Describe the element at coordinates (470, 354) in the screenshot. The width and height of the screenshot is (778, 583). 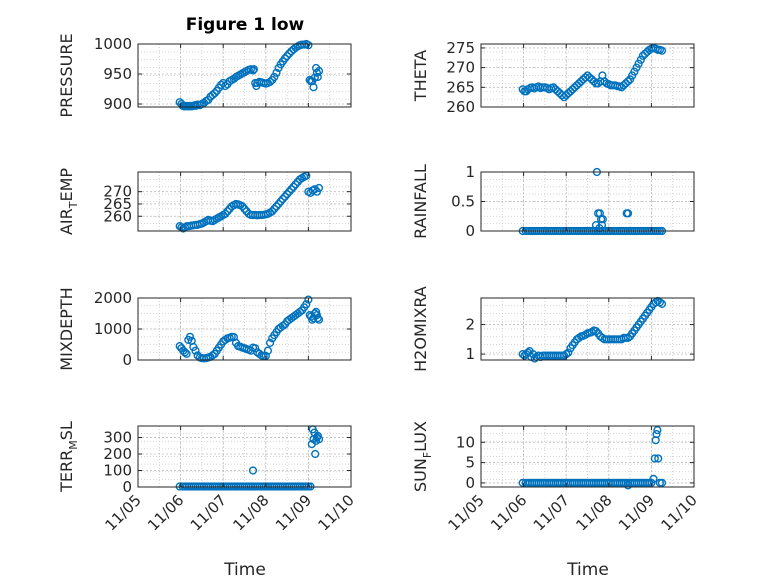
I see `y-tick-label: 1` at that location.